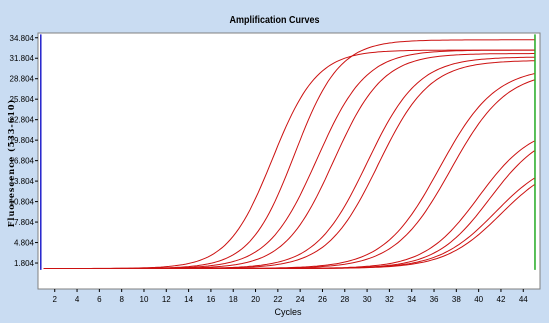  Describe the element at coordinates (24, 243) in the screenshot. I see `y-tick-label: 4.804` at that location.